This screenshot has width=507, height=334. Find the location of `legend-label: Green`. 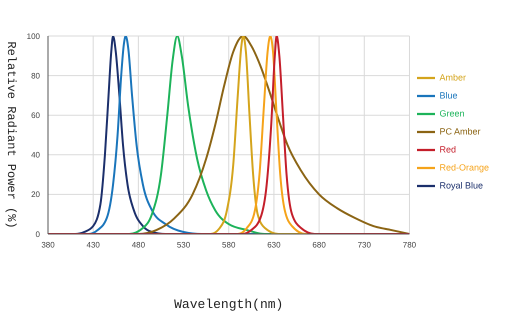

legend-label: Green is located at coordinates (451, 113).